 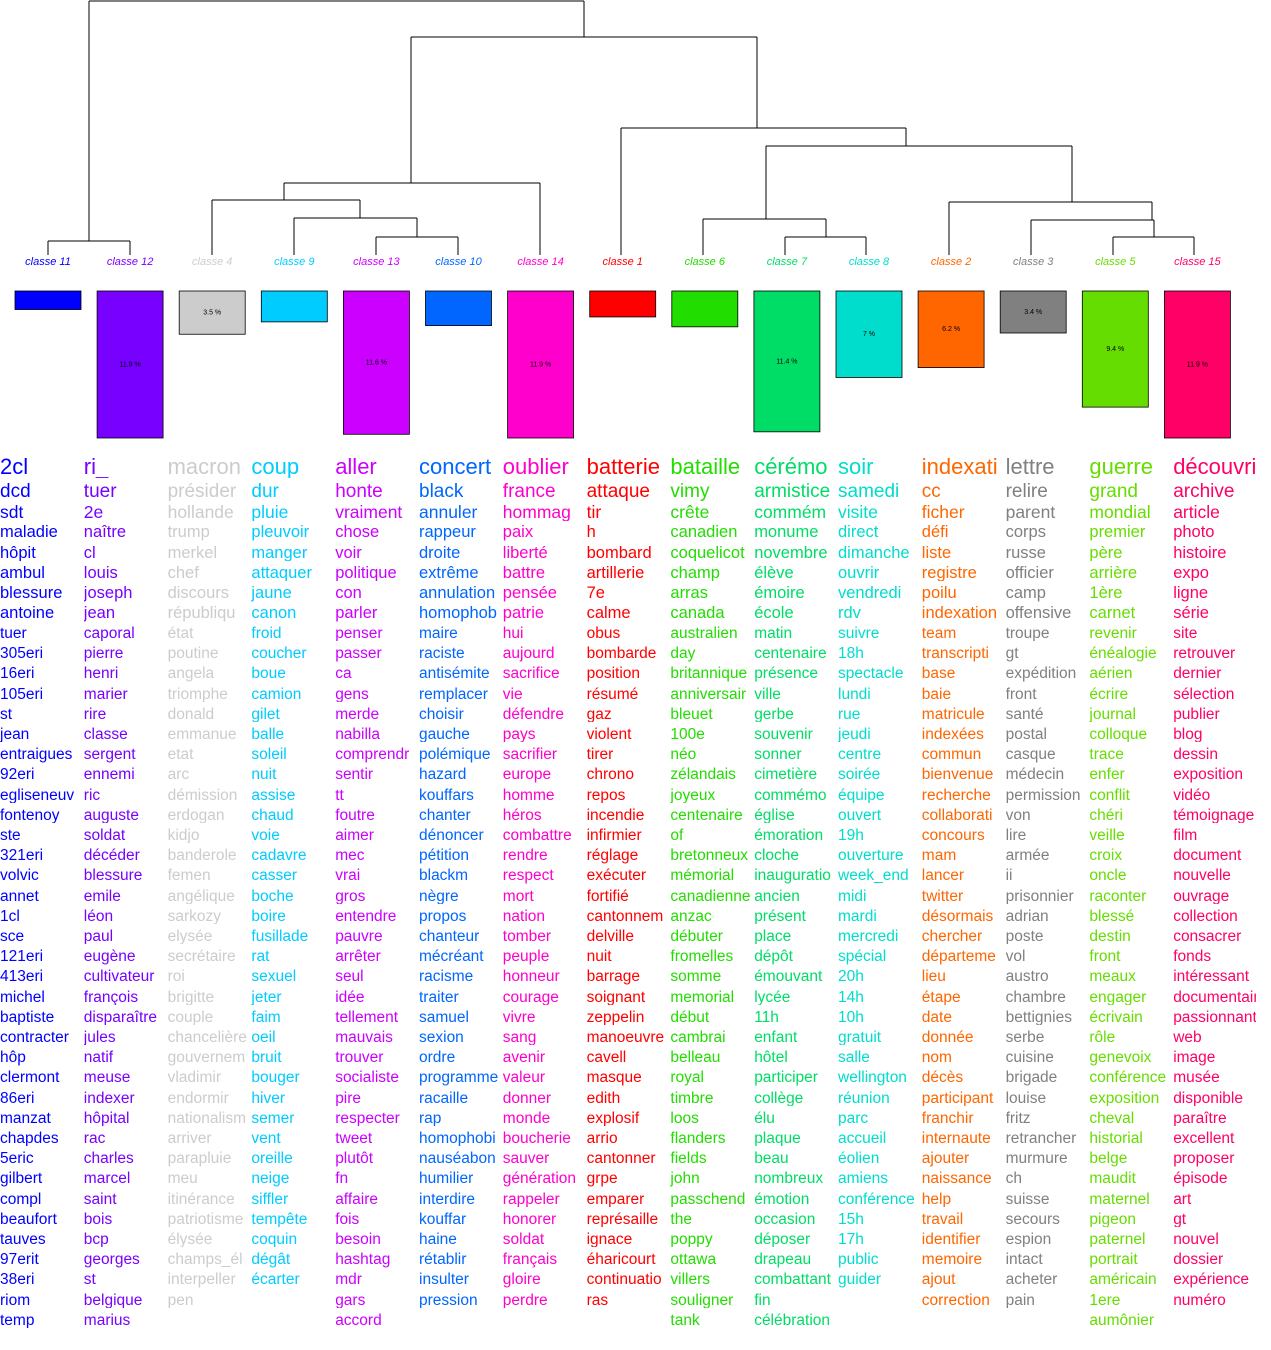 I want to click on class-word: nuit, so click(x=264, y=775).